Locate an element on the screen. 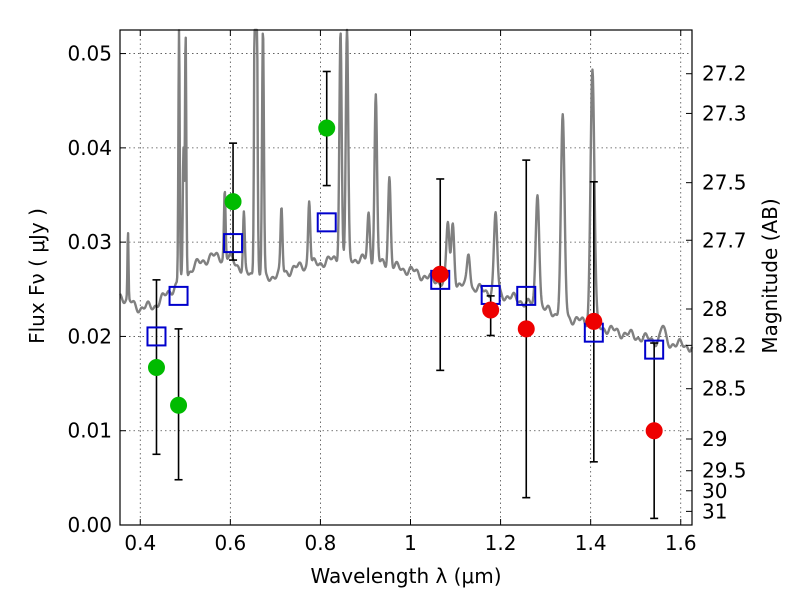 The height and width of the screenshot is (600, 800). y-tick-label: 0.05 is located at coordinates (89, 54).